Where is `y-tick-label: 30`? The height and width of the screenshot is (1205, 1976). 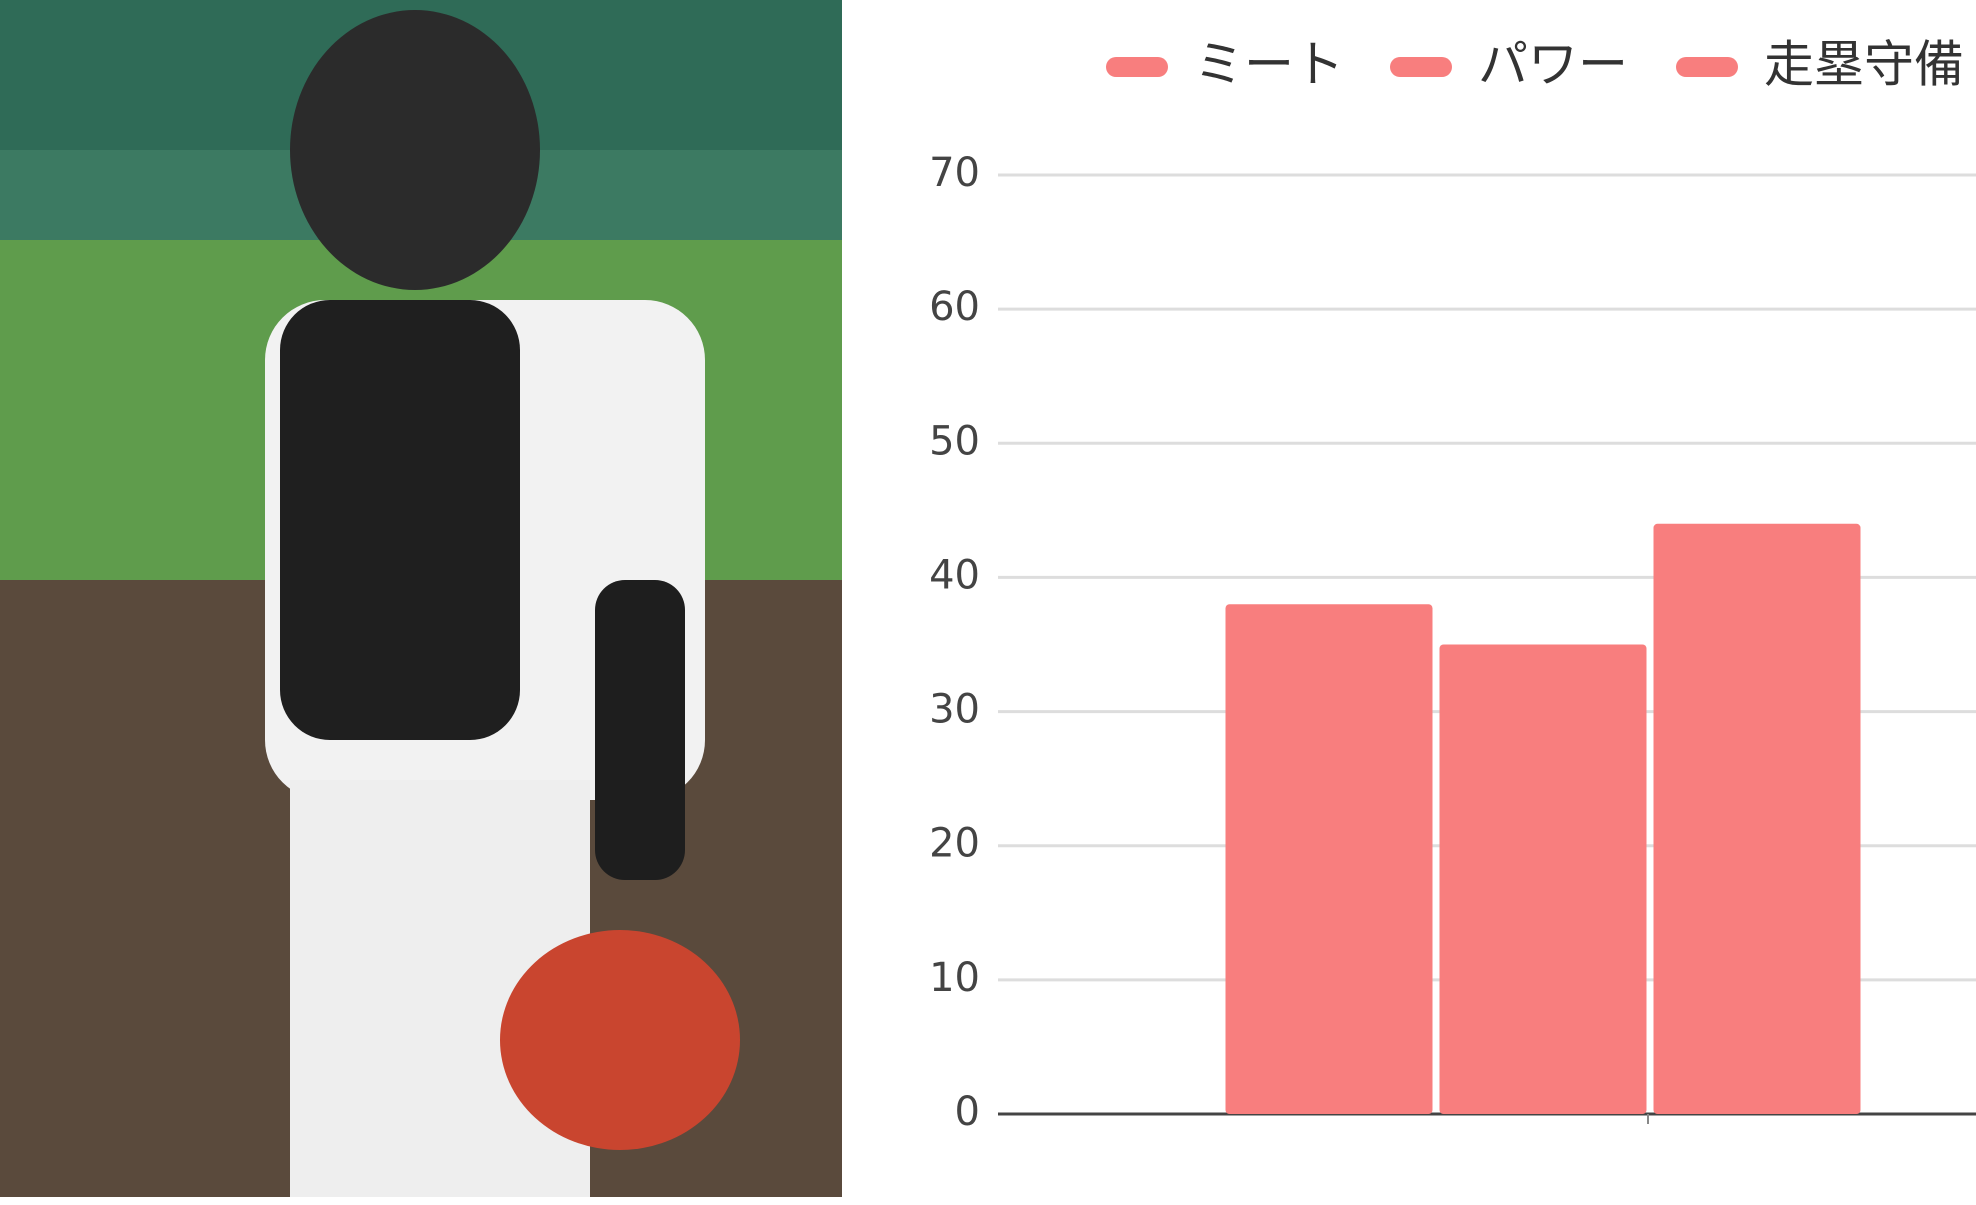 y-tick-label: 30 is located at coordinates (954, 710).